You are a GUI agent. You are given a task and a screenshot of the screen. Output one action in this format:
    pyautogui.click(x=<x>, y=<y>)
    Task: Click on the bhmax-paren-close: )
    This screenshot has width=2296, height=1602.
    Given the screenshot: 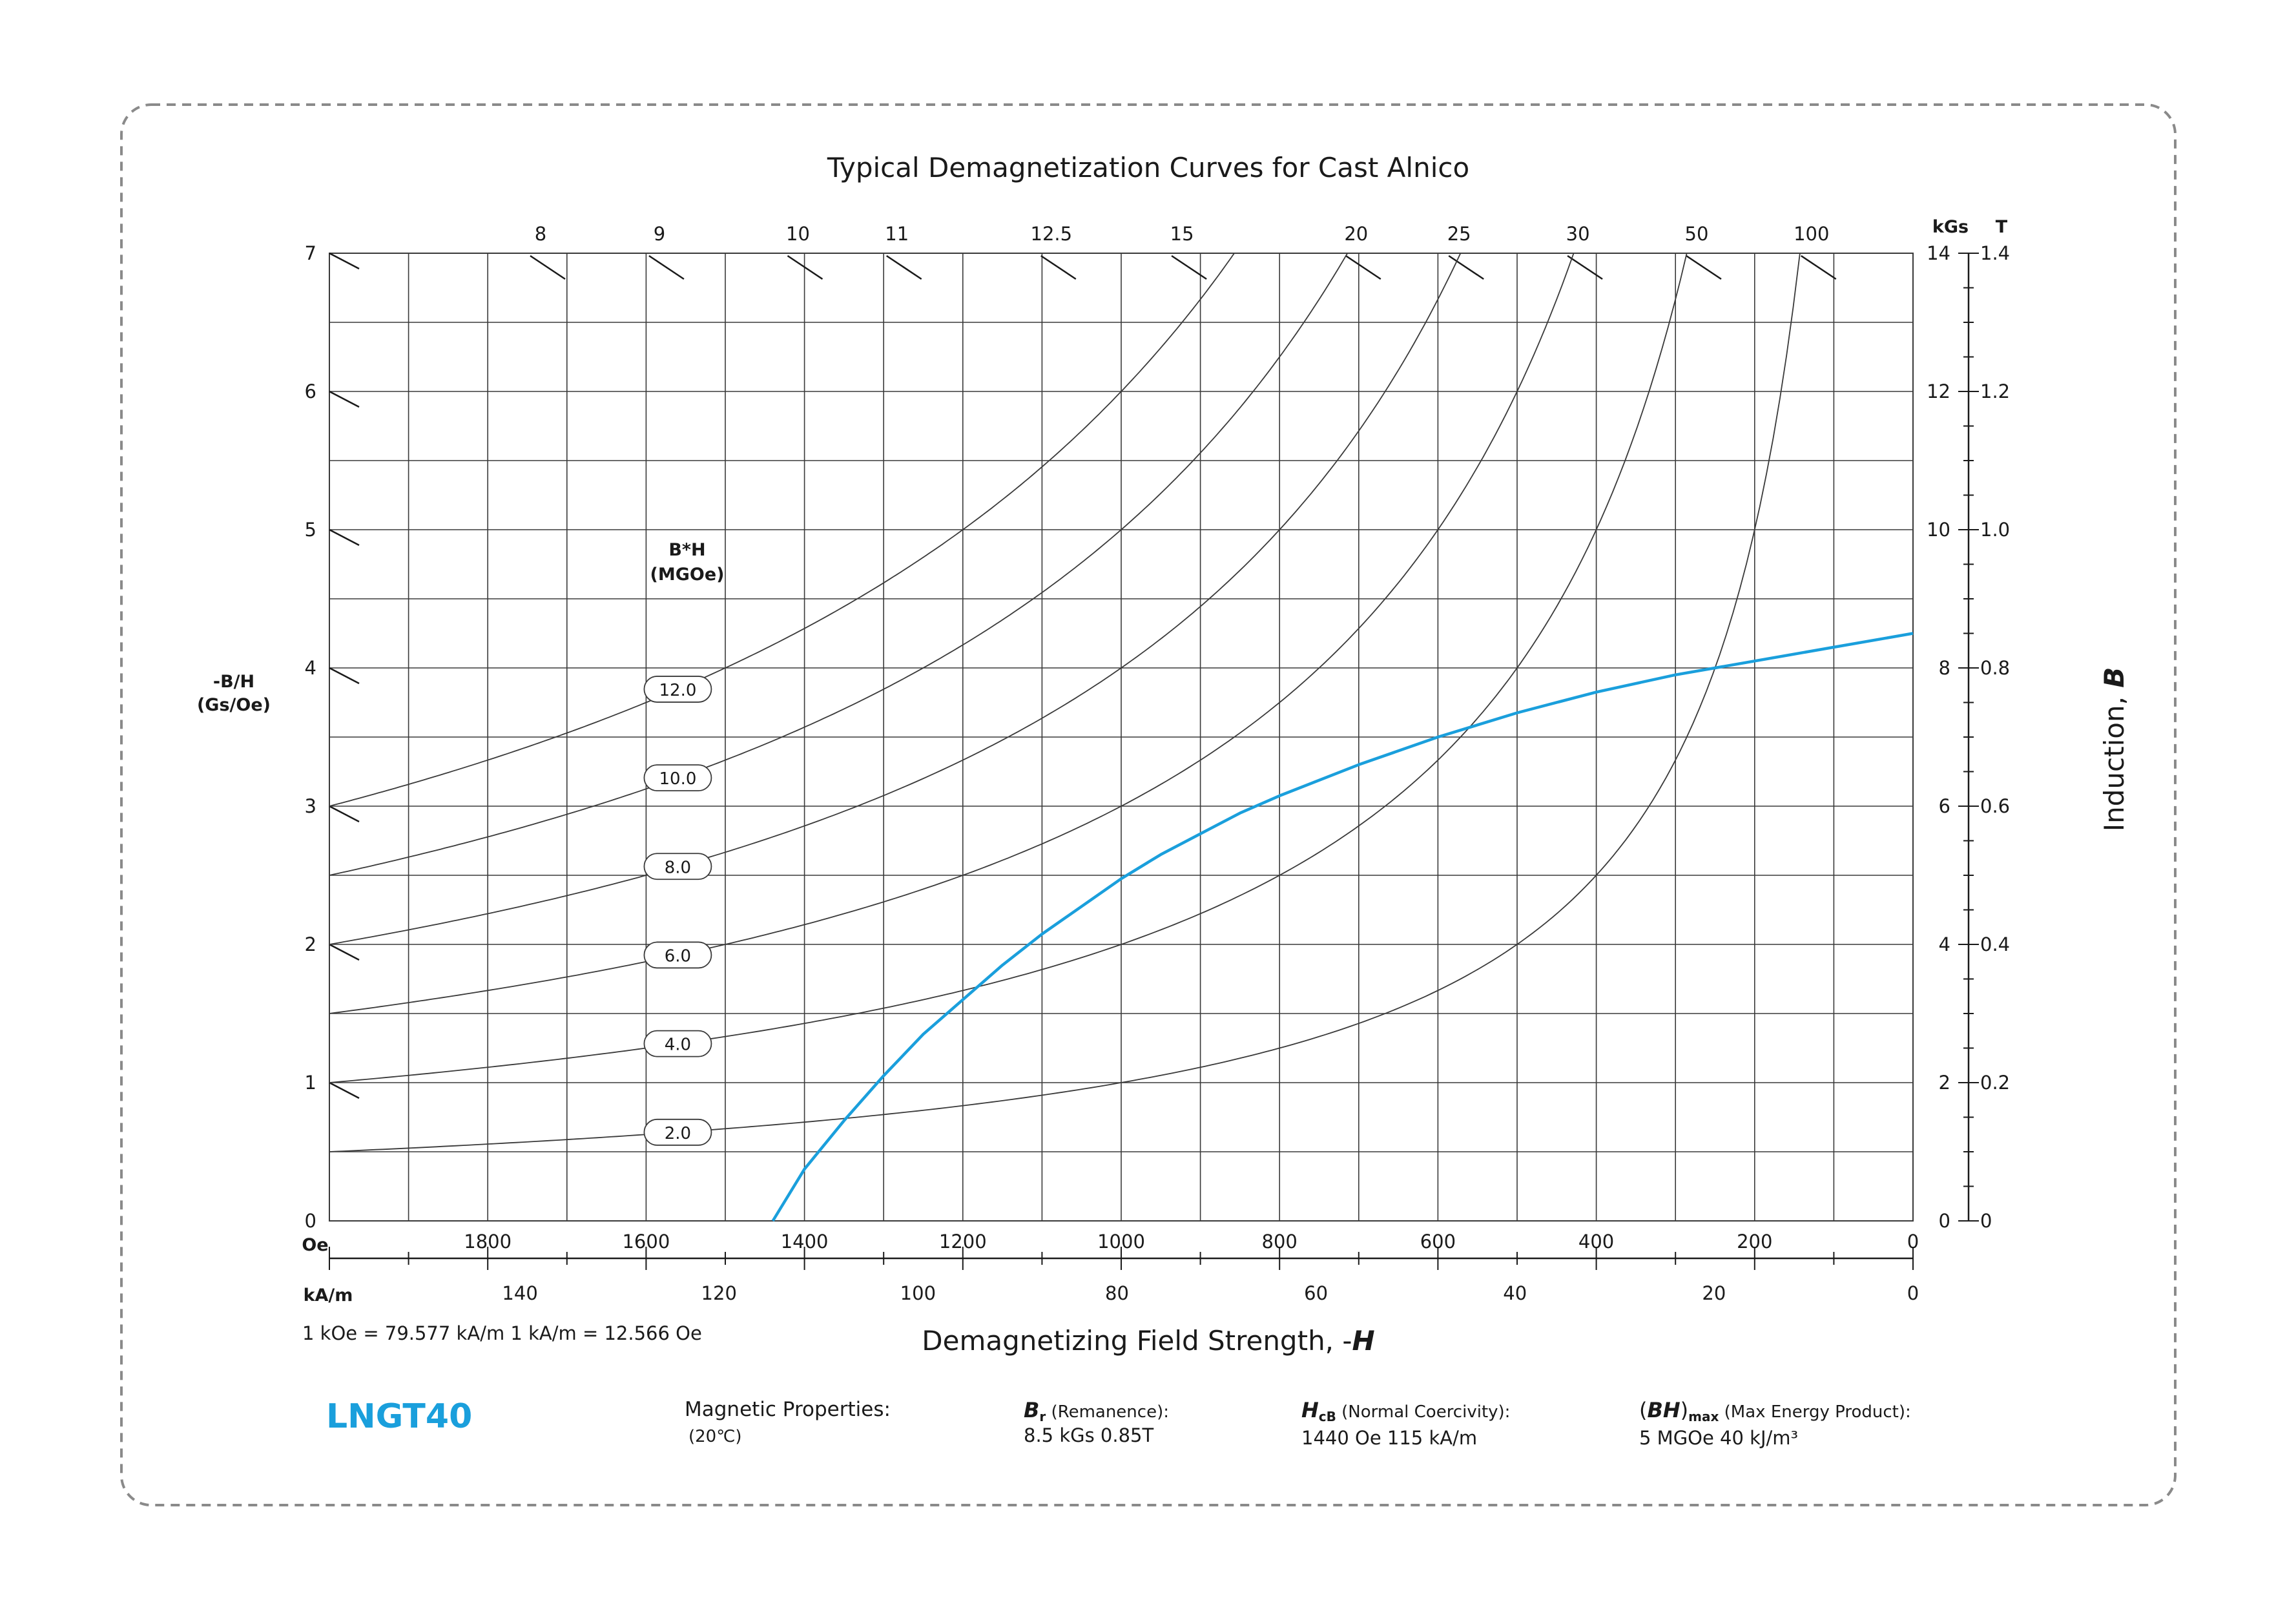 What is the action you would take?
    pyautogui.click(x=1684, y=1410)
    